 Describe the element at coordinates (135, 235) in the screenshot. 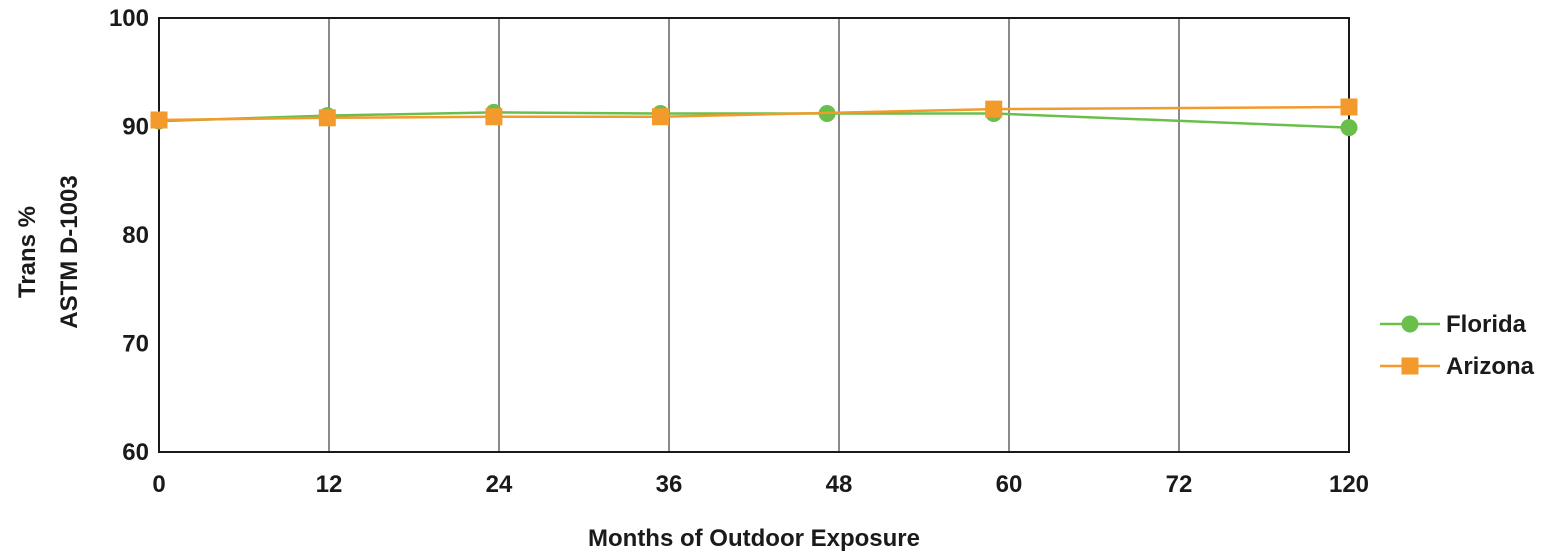

I see `y-tick-label-80: 80` at that location.